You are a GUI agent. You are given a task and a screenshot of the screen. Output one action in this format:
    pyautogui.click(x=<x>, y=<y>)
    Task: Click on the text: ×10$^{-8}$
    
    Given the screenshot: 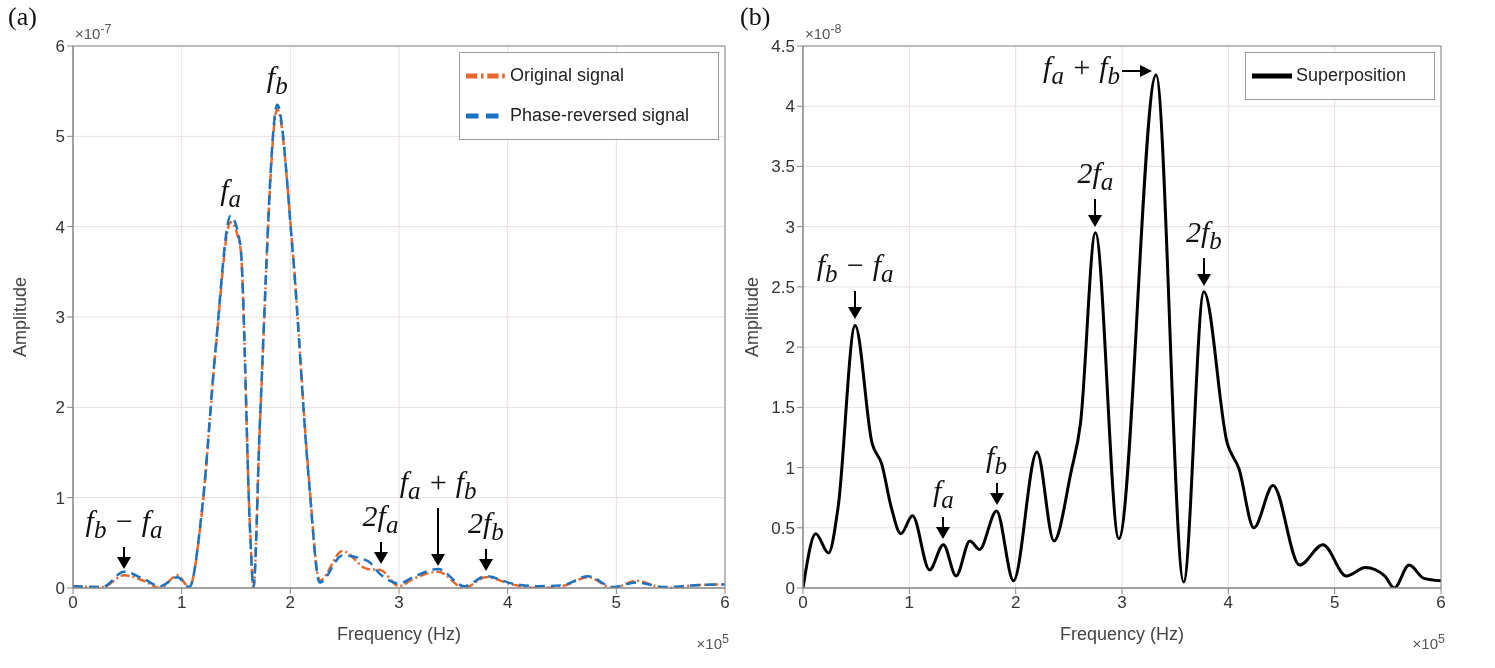 What is the action you would take?
    pyautogui.click(x=823, y=32)
    